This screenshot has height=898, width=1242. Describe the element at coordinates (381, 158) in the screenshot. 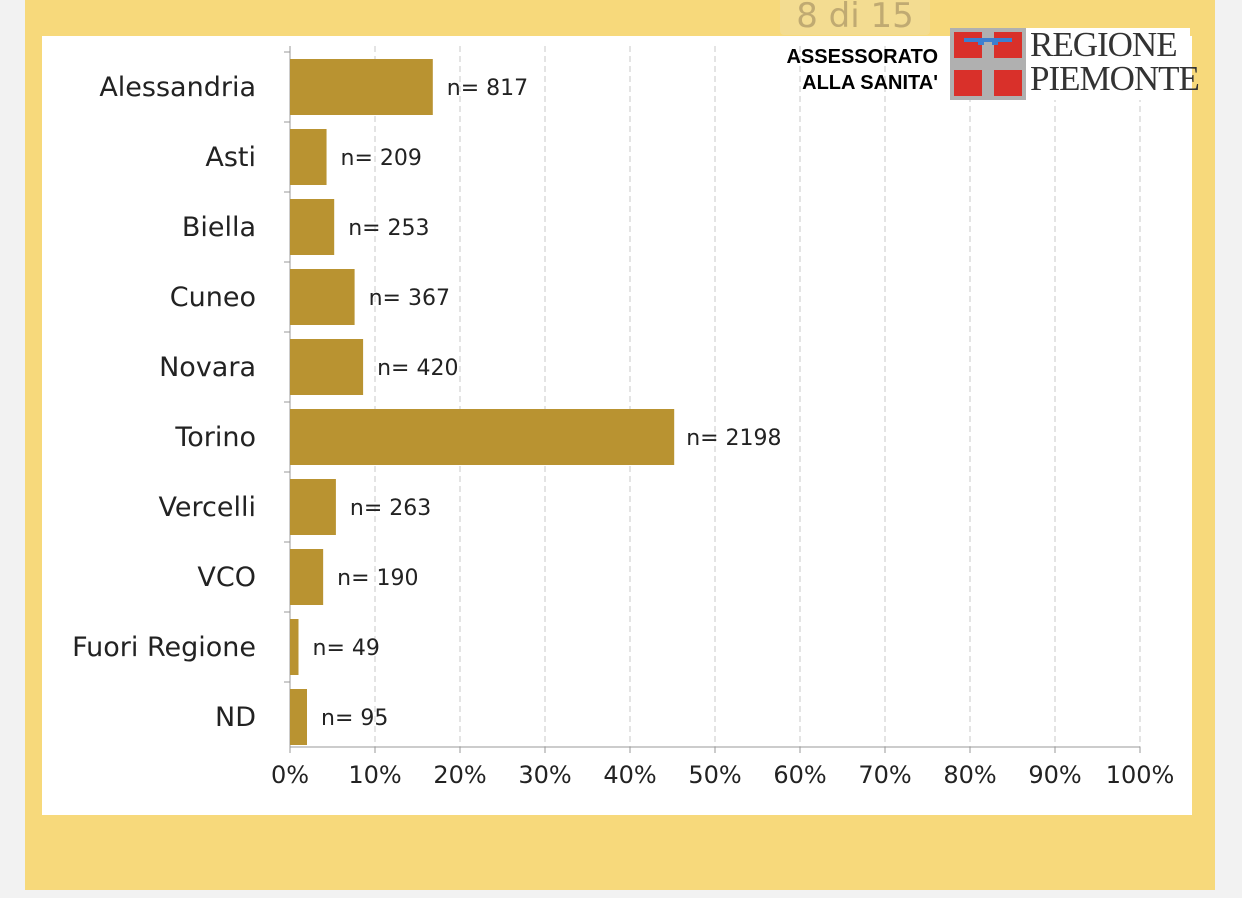

I see `data-label: n= 209` at that location.